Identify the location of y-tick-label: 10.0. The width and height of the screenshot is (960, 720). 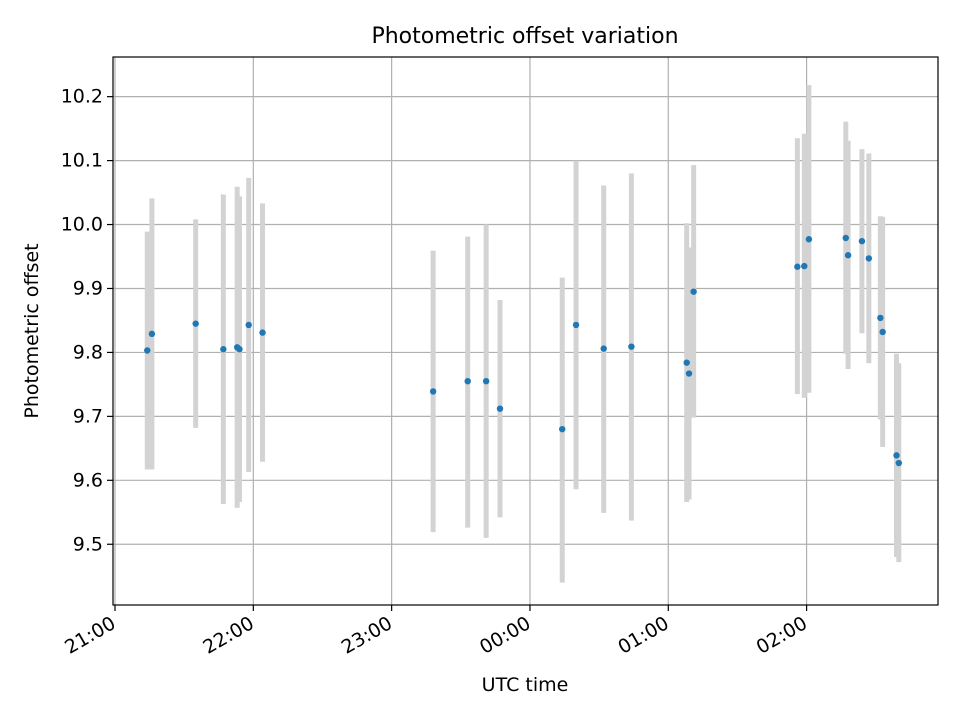
(82, 225).